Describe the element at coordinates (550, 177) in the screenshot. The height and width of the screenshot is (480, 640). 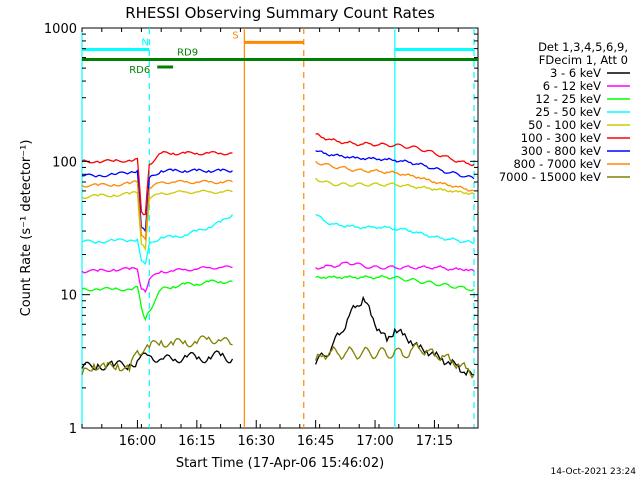
I see `legend-label-8: 7000 - 15000 keV` at that location.